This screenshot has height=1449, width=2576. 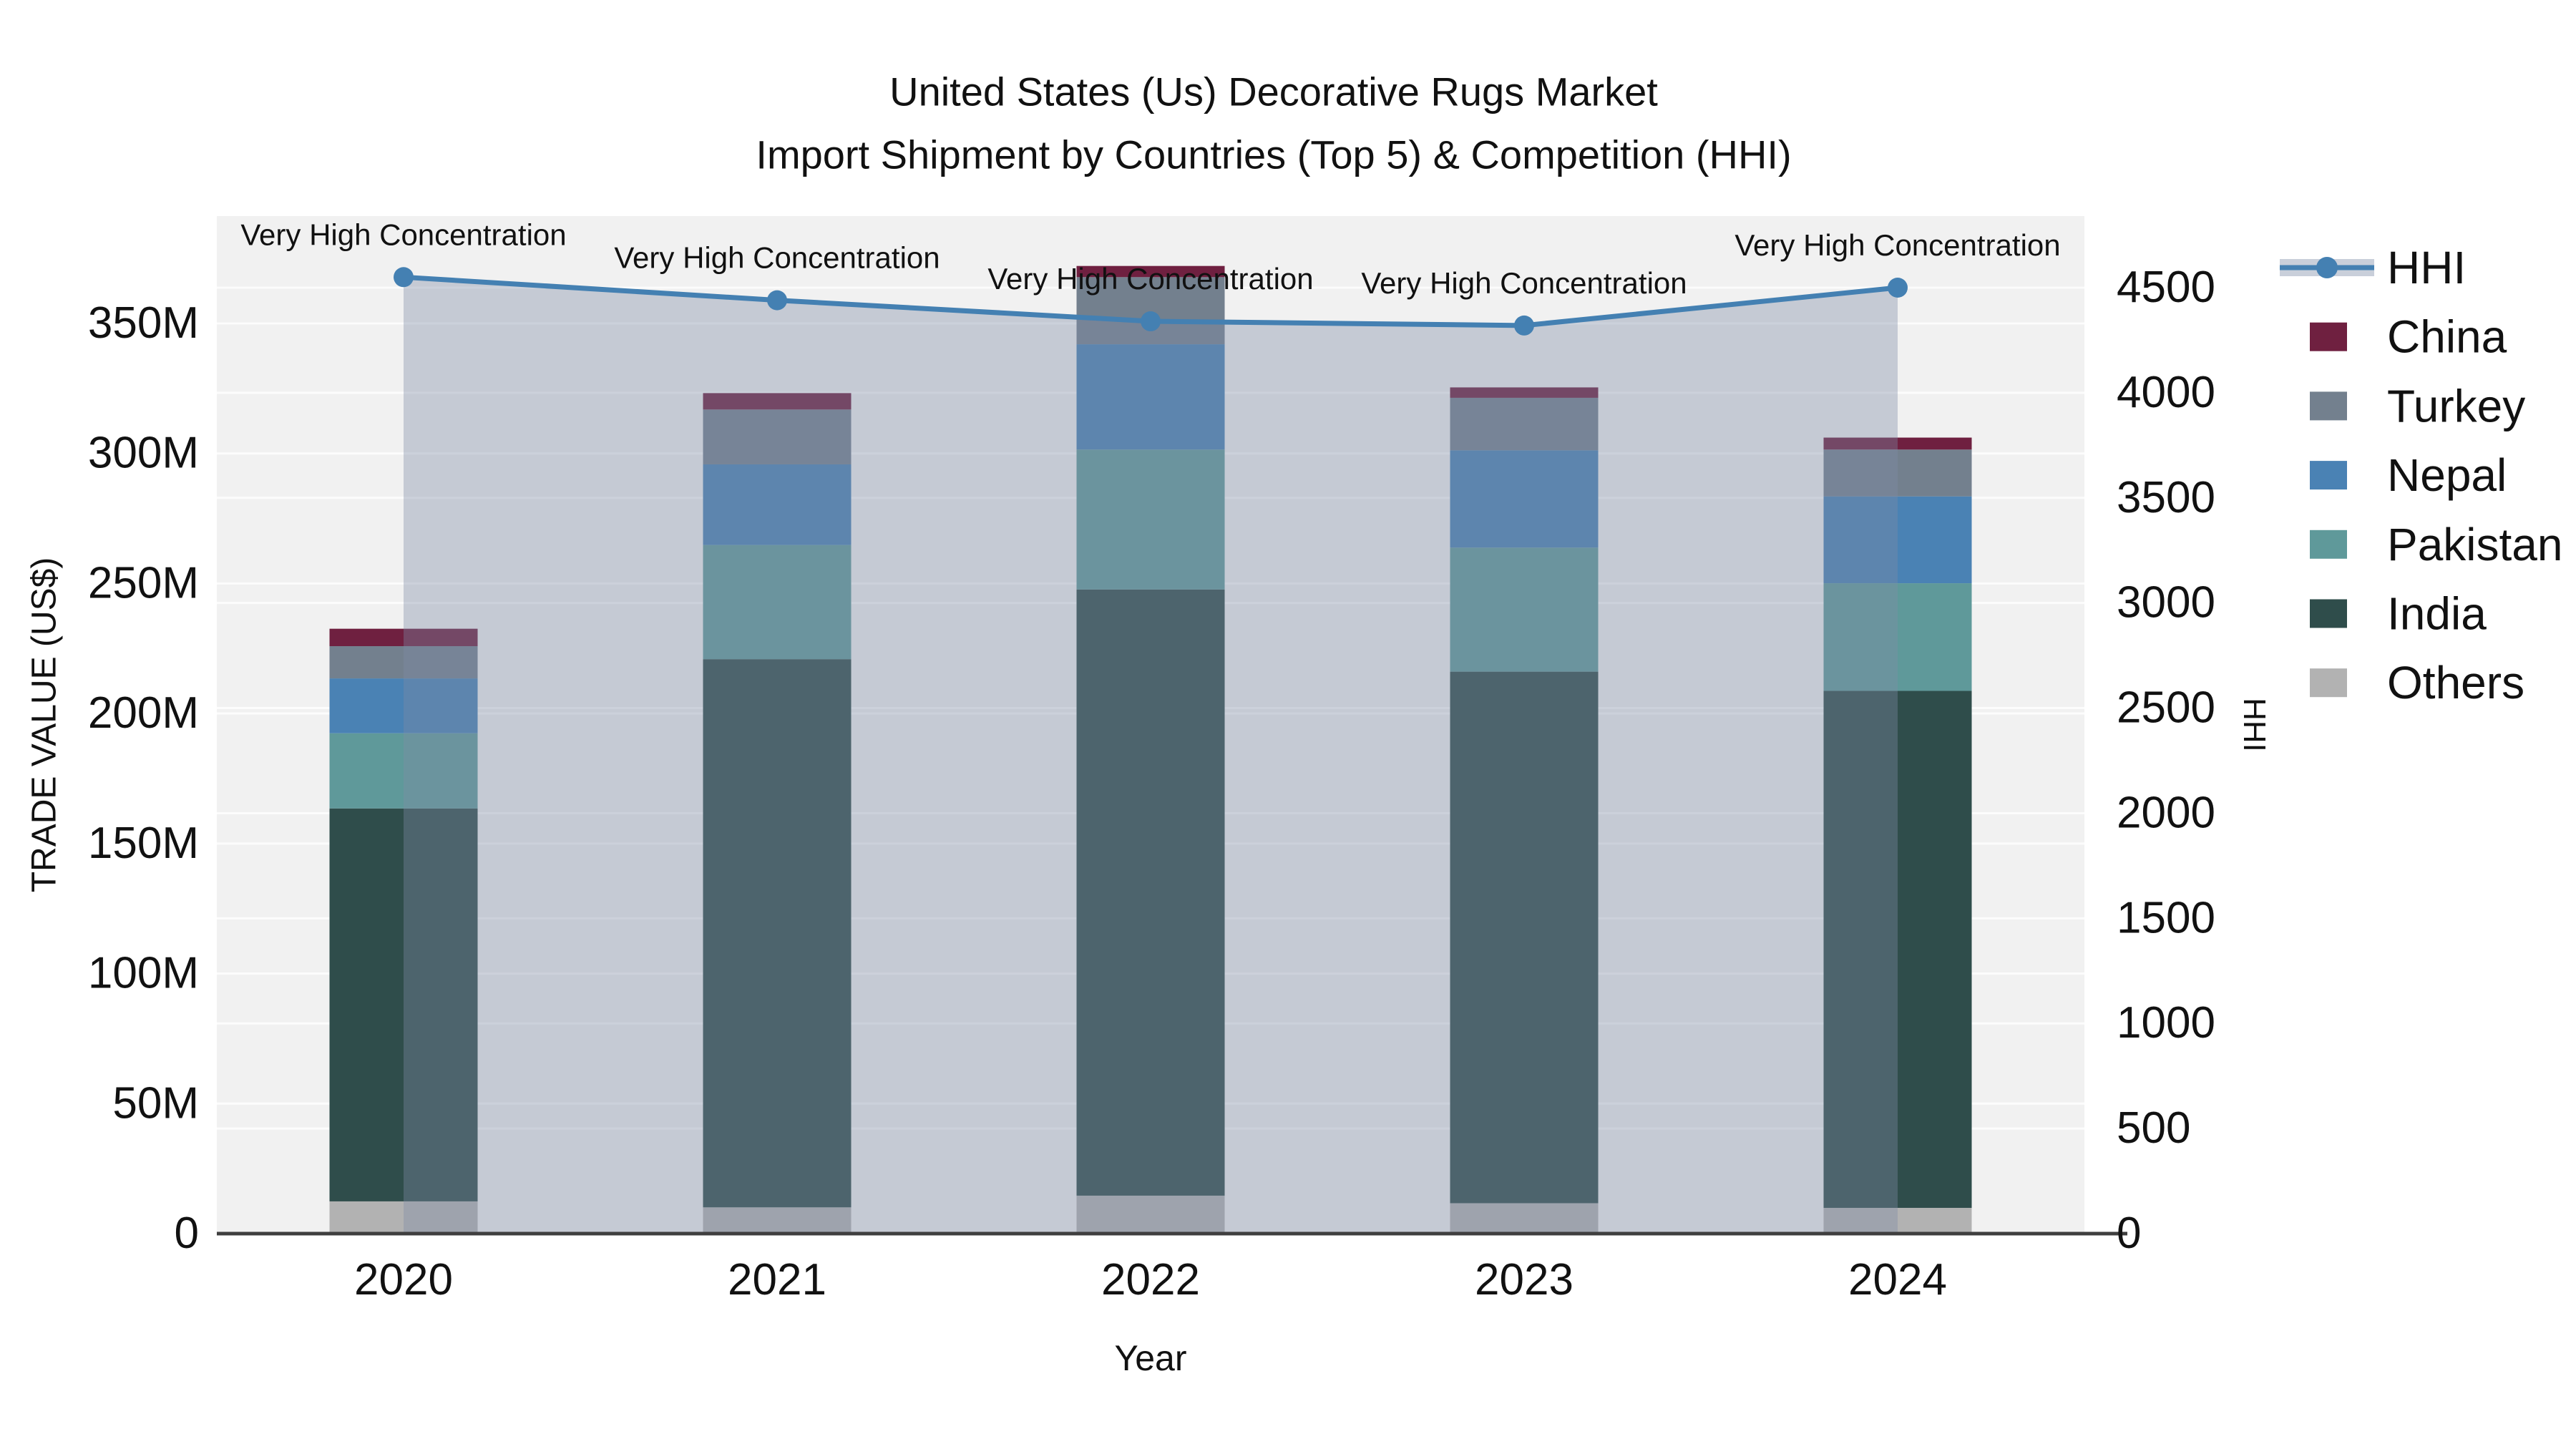 I want to click on bar-segment-india-2020, so click(x=403, y=1004).